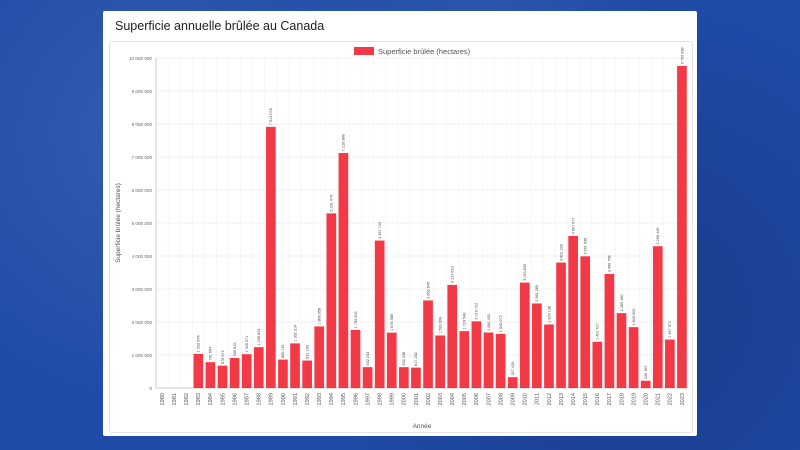  I want to click on data-label: 2 269 180, so click(622, 303).